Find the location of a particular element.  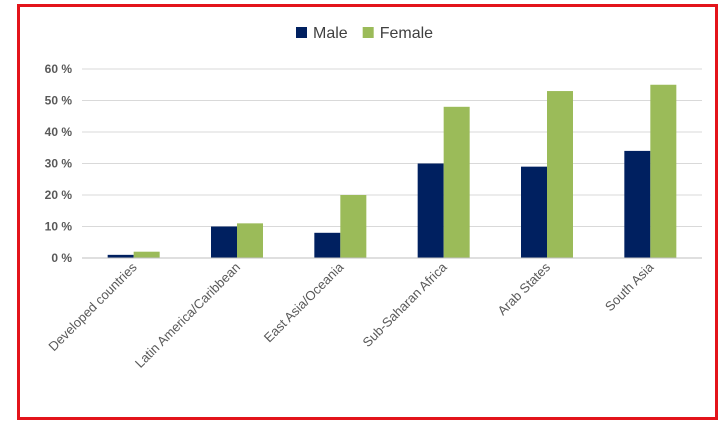

y-axis-ticks: 0 % 10 % 20 % 30 % 40 % 50 % 60 % is located at coordinates (59, 163).